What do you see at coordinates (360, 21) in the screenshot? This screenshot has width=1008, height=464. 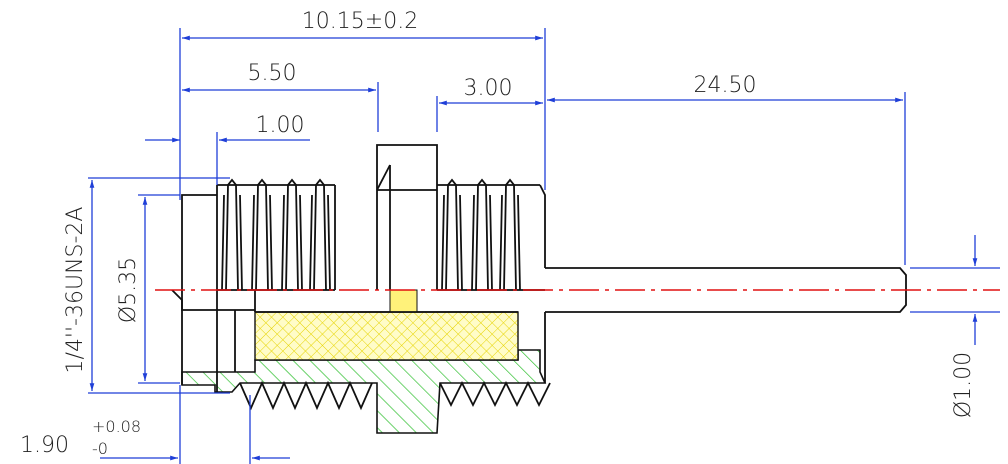 I see `dim-label: 10.15±0.2` at bounding box center [360, 21].